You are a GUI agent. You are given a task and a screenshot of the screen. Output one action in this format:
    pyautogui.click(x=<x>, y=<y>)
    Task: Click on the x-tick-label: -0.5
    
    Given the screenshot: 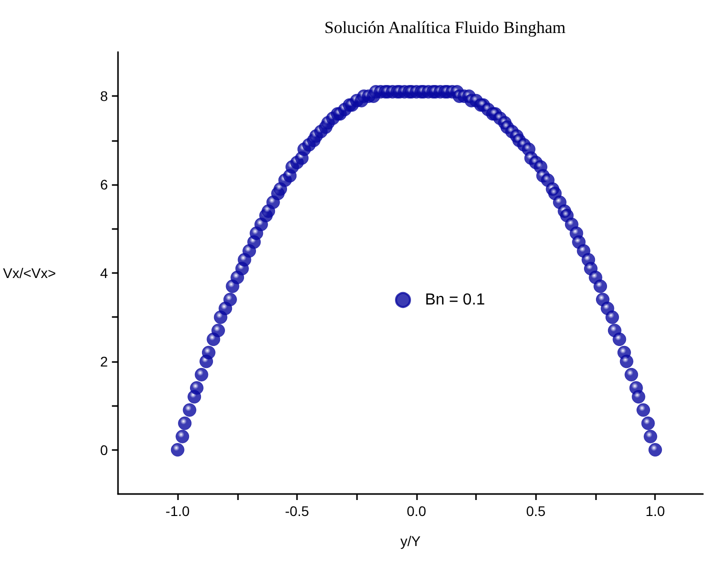 What is the action you would take?
    pyautogui.click(x=297, y=511)
    